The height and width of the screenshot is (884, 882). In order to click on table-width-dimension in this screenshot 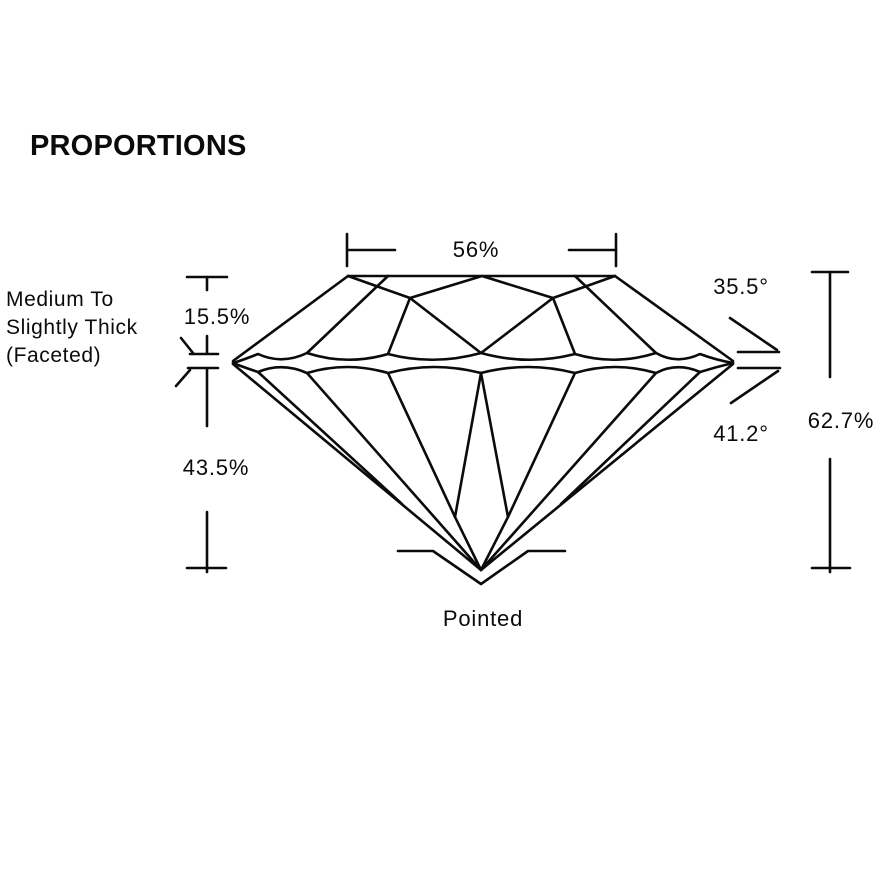, I will do `click(481, 250)`.